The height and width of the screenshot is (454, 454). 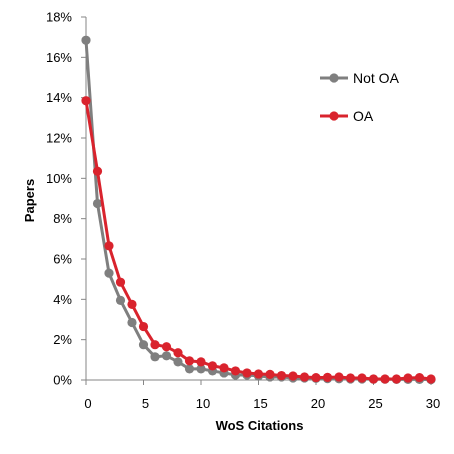 What do you see at coordinates (260, 403) in the screenshot?
I see `x-tick-label: 15` at bounding box center [260, 403].